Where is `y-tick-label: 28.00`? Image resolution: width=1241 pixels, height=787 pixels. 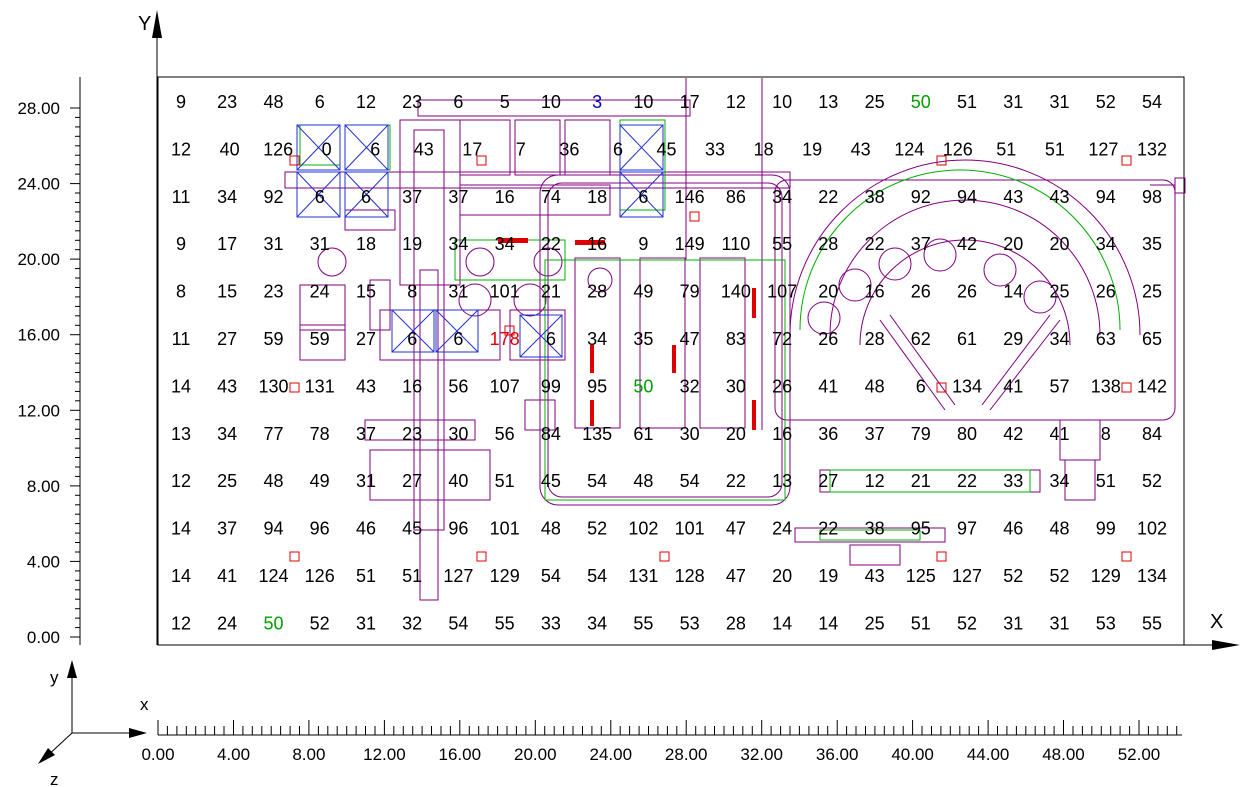 y-tick-label: 28.00 is located at coordinates (38, 108).